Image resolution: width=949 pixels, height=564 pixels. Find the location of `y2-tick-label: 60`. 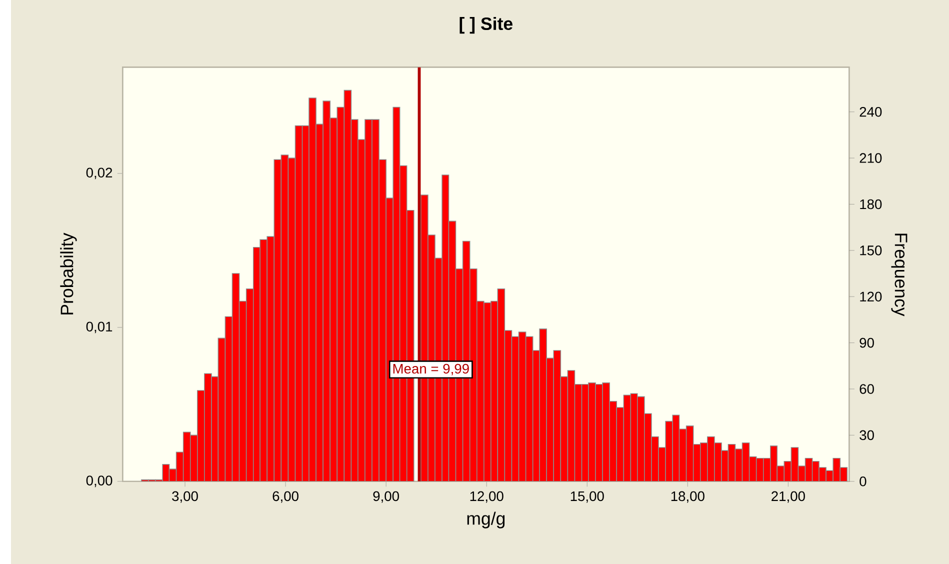

y2-tick-label: 60 is located at coordinates (867, 389).